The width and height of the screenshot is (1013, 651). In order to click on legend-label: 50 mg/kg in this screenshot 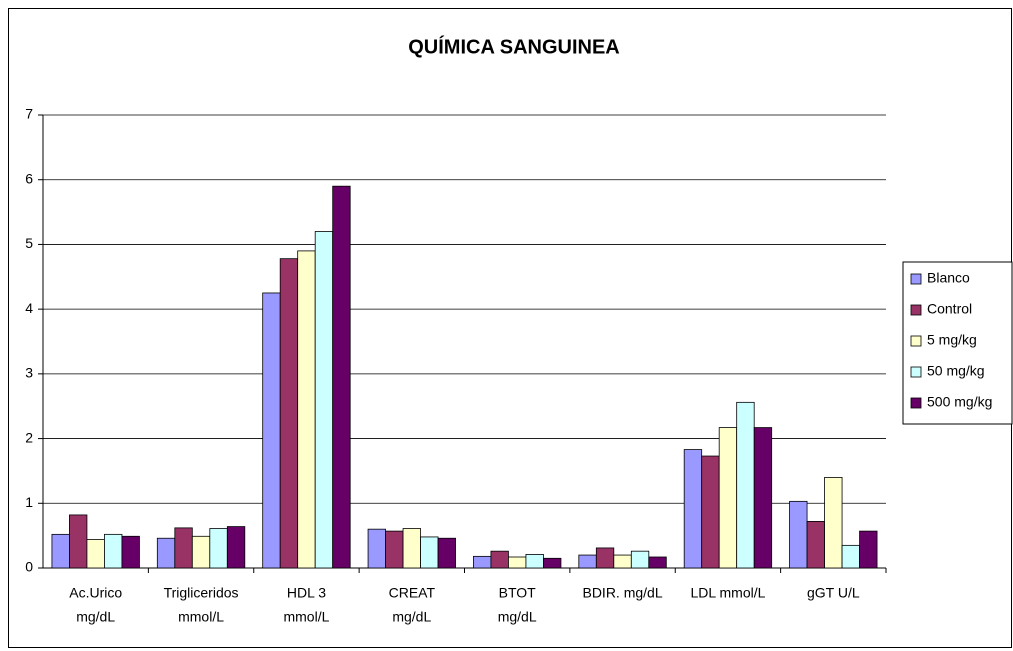, I will do `click(956, 371)`.